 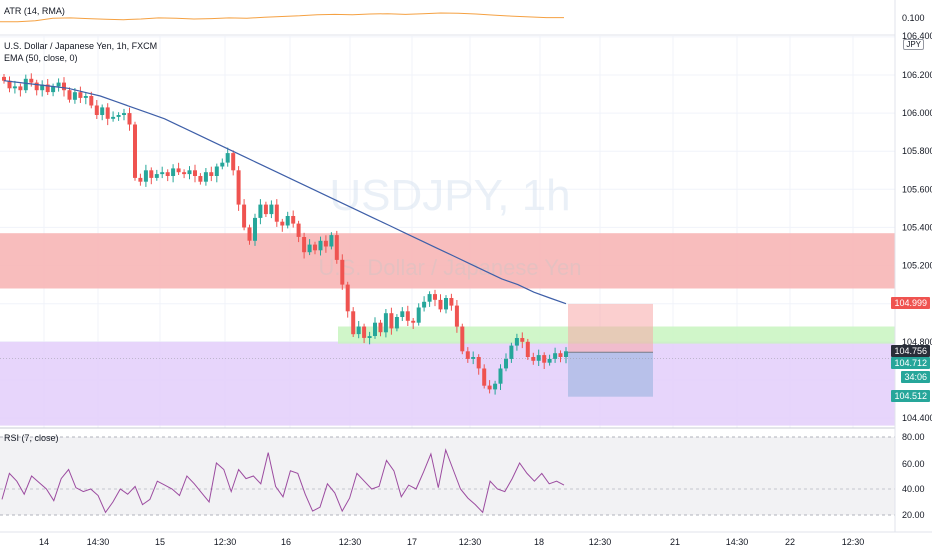 What do you see at coordinates (447, 383) in the screenshot?
I see `purple-demand-zone` at bounding box center [447, 383].